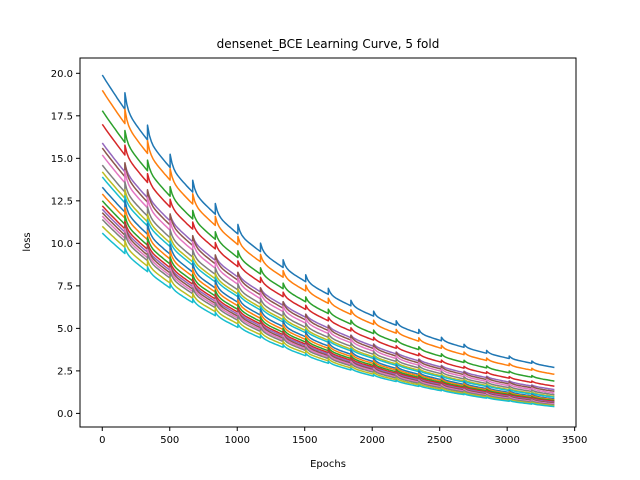  Describe the element at coordinates (574, 440) in the screenshot. I see `x-tick-label: 3500` at that location.